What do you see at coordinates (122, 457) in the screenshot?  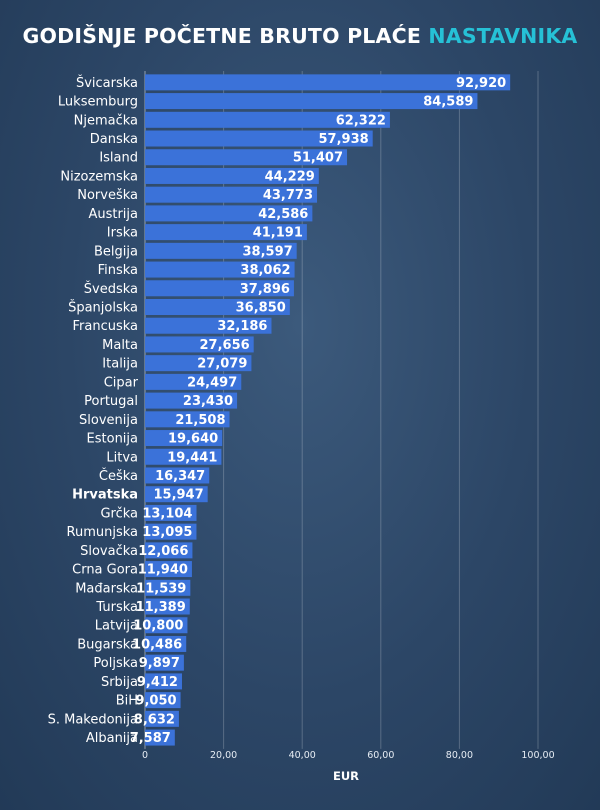 I see `category-label: Litva` at bounding box center [122, 457].